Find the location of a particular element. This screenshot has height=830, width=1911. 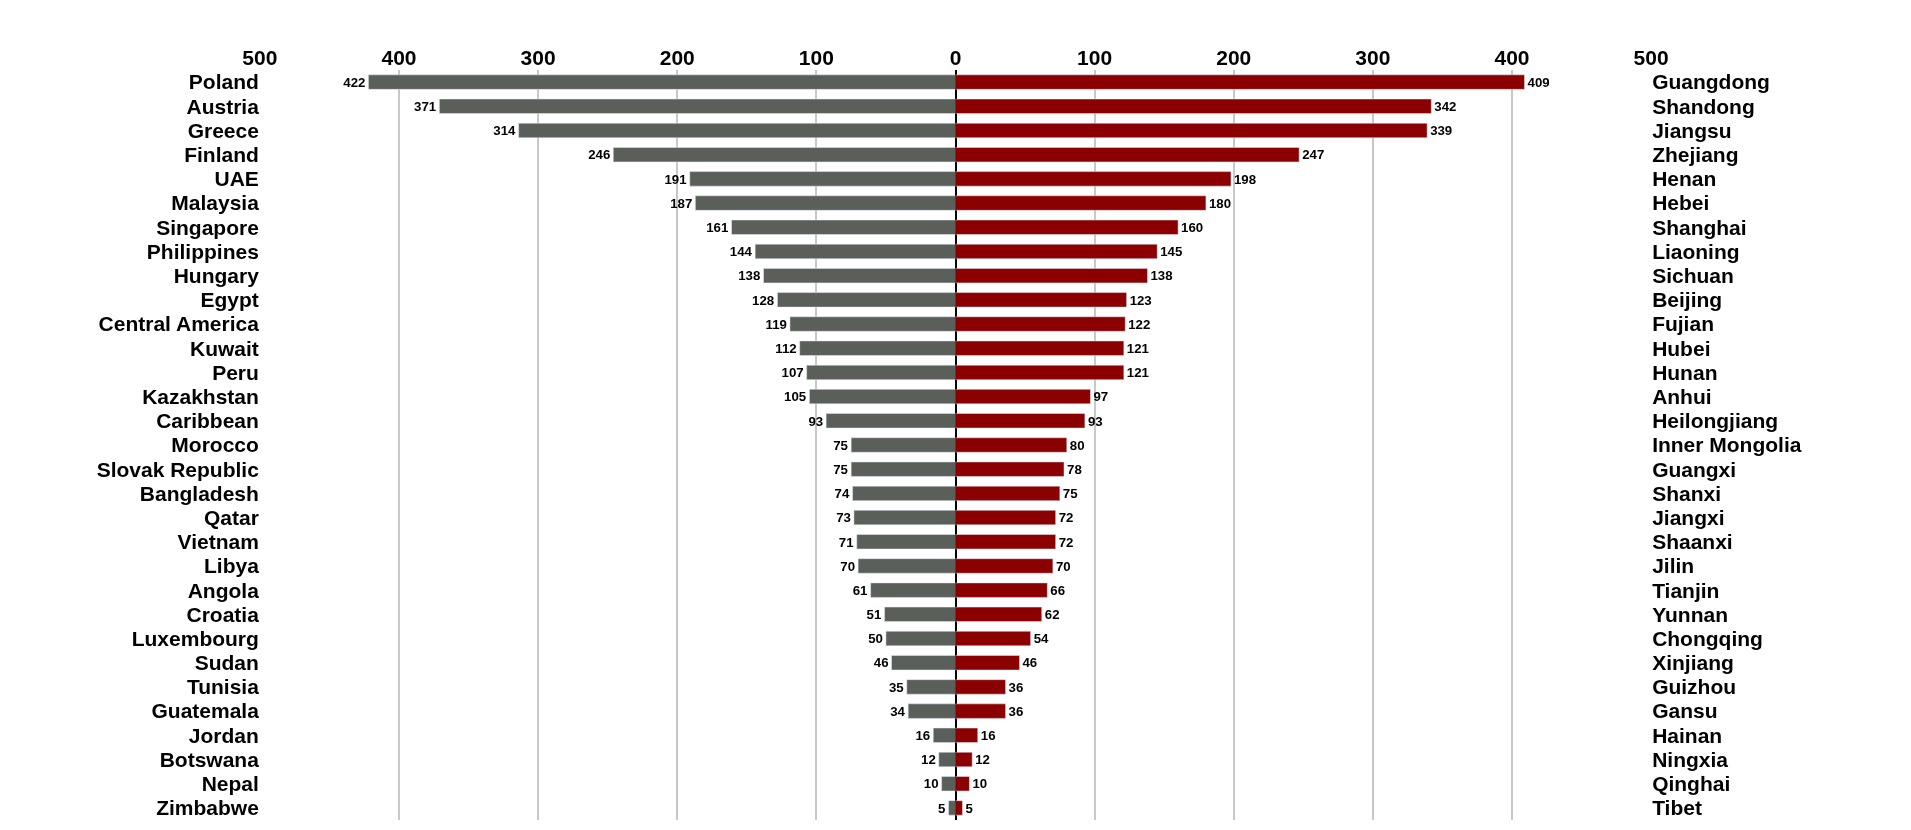

data-label: 51 is located at coordinates (874, 615).